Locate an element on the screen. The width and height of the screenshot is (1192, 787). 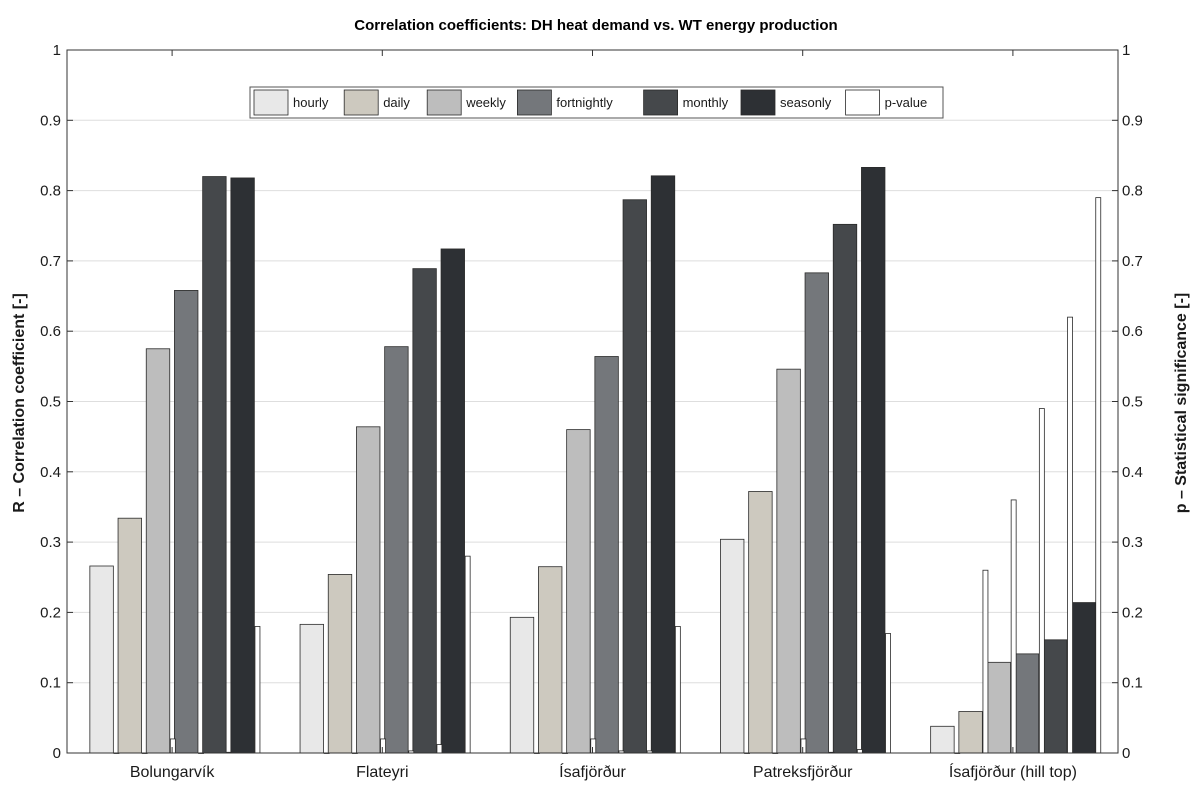
y2-tick-label: 0.5 is located at coordinates (1132, 402).